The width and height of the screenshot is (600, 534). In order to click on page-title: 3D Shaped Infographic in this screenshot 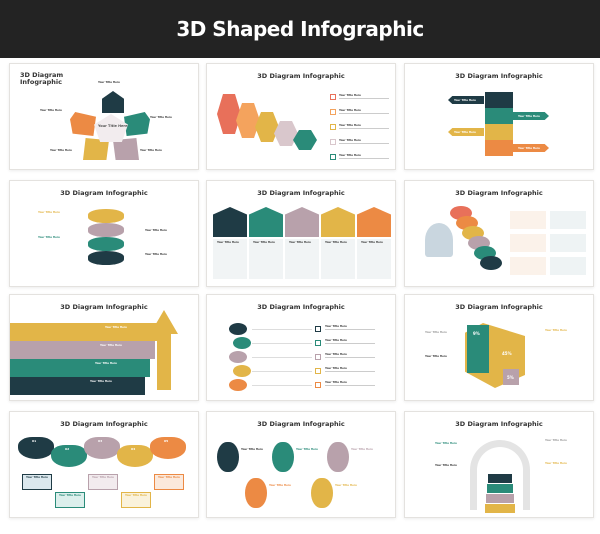, I will do `click(300, 29)`.